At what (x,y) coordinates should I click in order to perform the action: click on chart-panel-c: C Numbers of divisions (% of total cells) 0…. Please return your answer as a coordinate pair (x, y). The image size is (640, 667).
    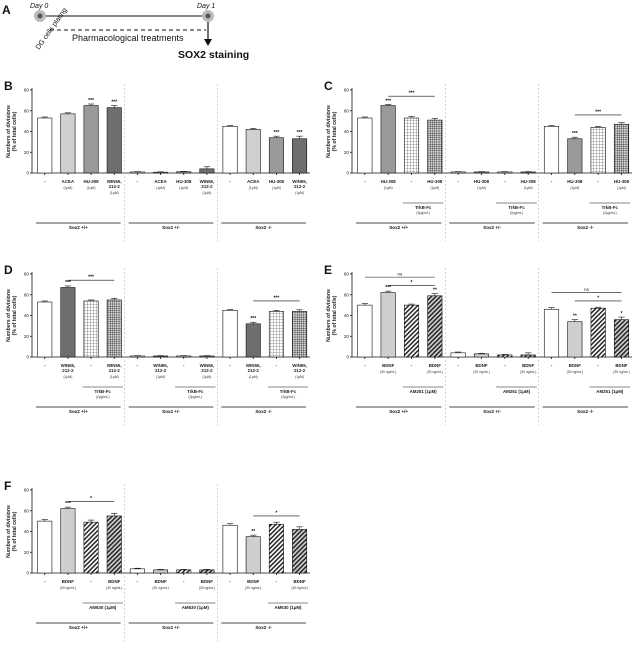
    Looking at the image, I should click on (478, 160).